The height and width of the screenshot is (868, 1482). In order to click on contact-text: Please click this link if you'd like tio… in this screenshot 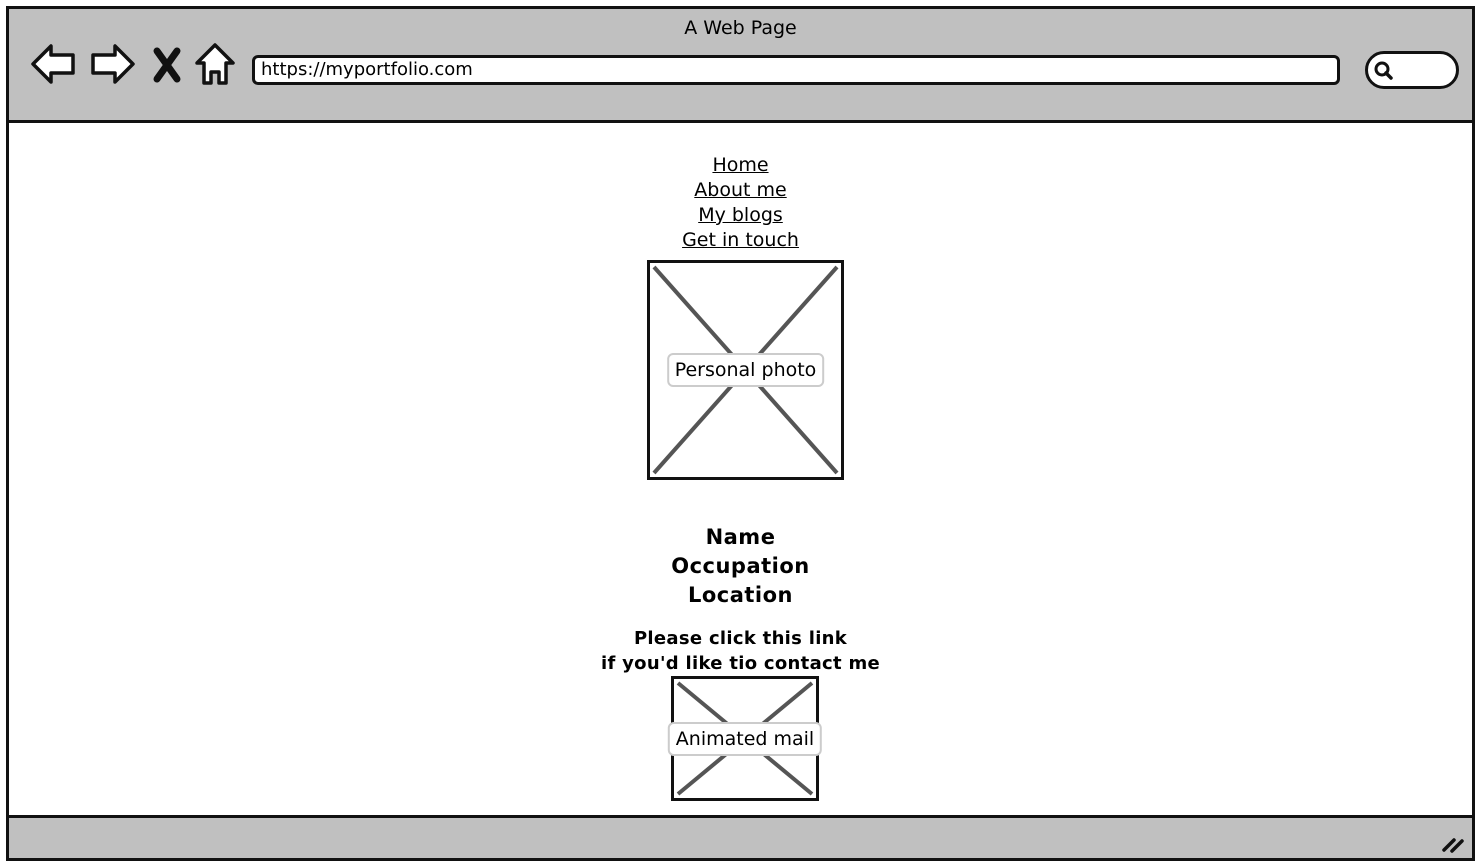, I will do `click(740, 651)`.